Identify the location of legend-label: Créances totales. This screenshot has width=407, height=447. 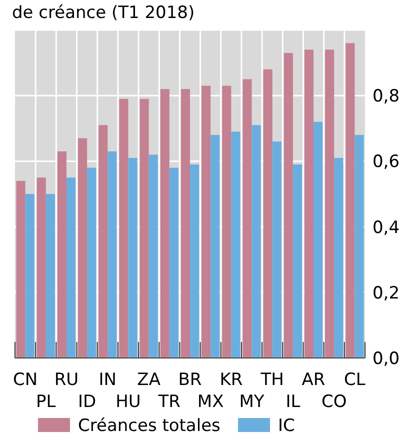
(149, 426).